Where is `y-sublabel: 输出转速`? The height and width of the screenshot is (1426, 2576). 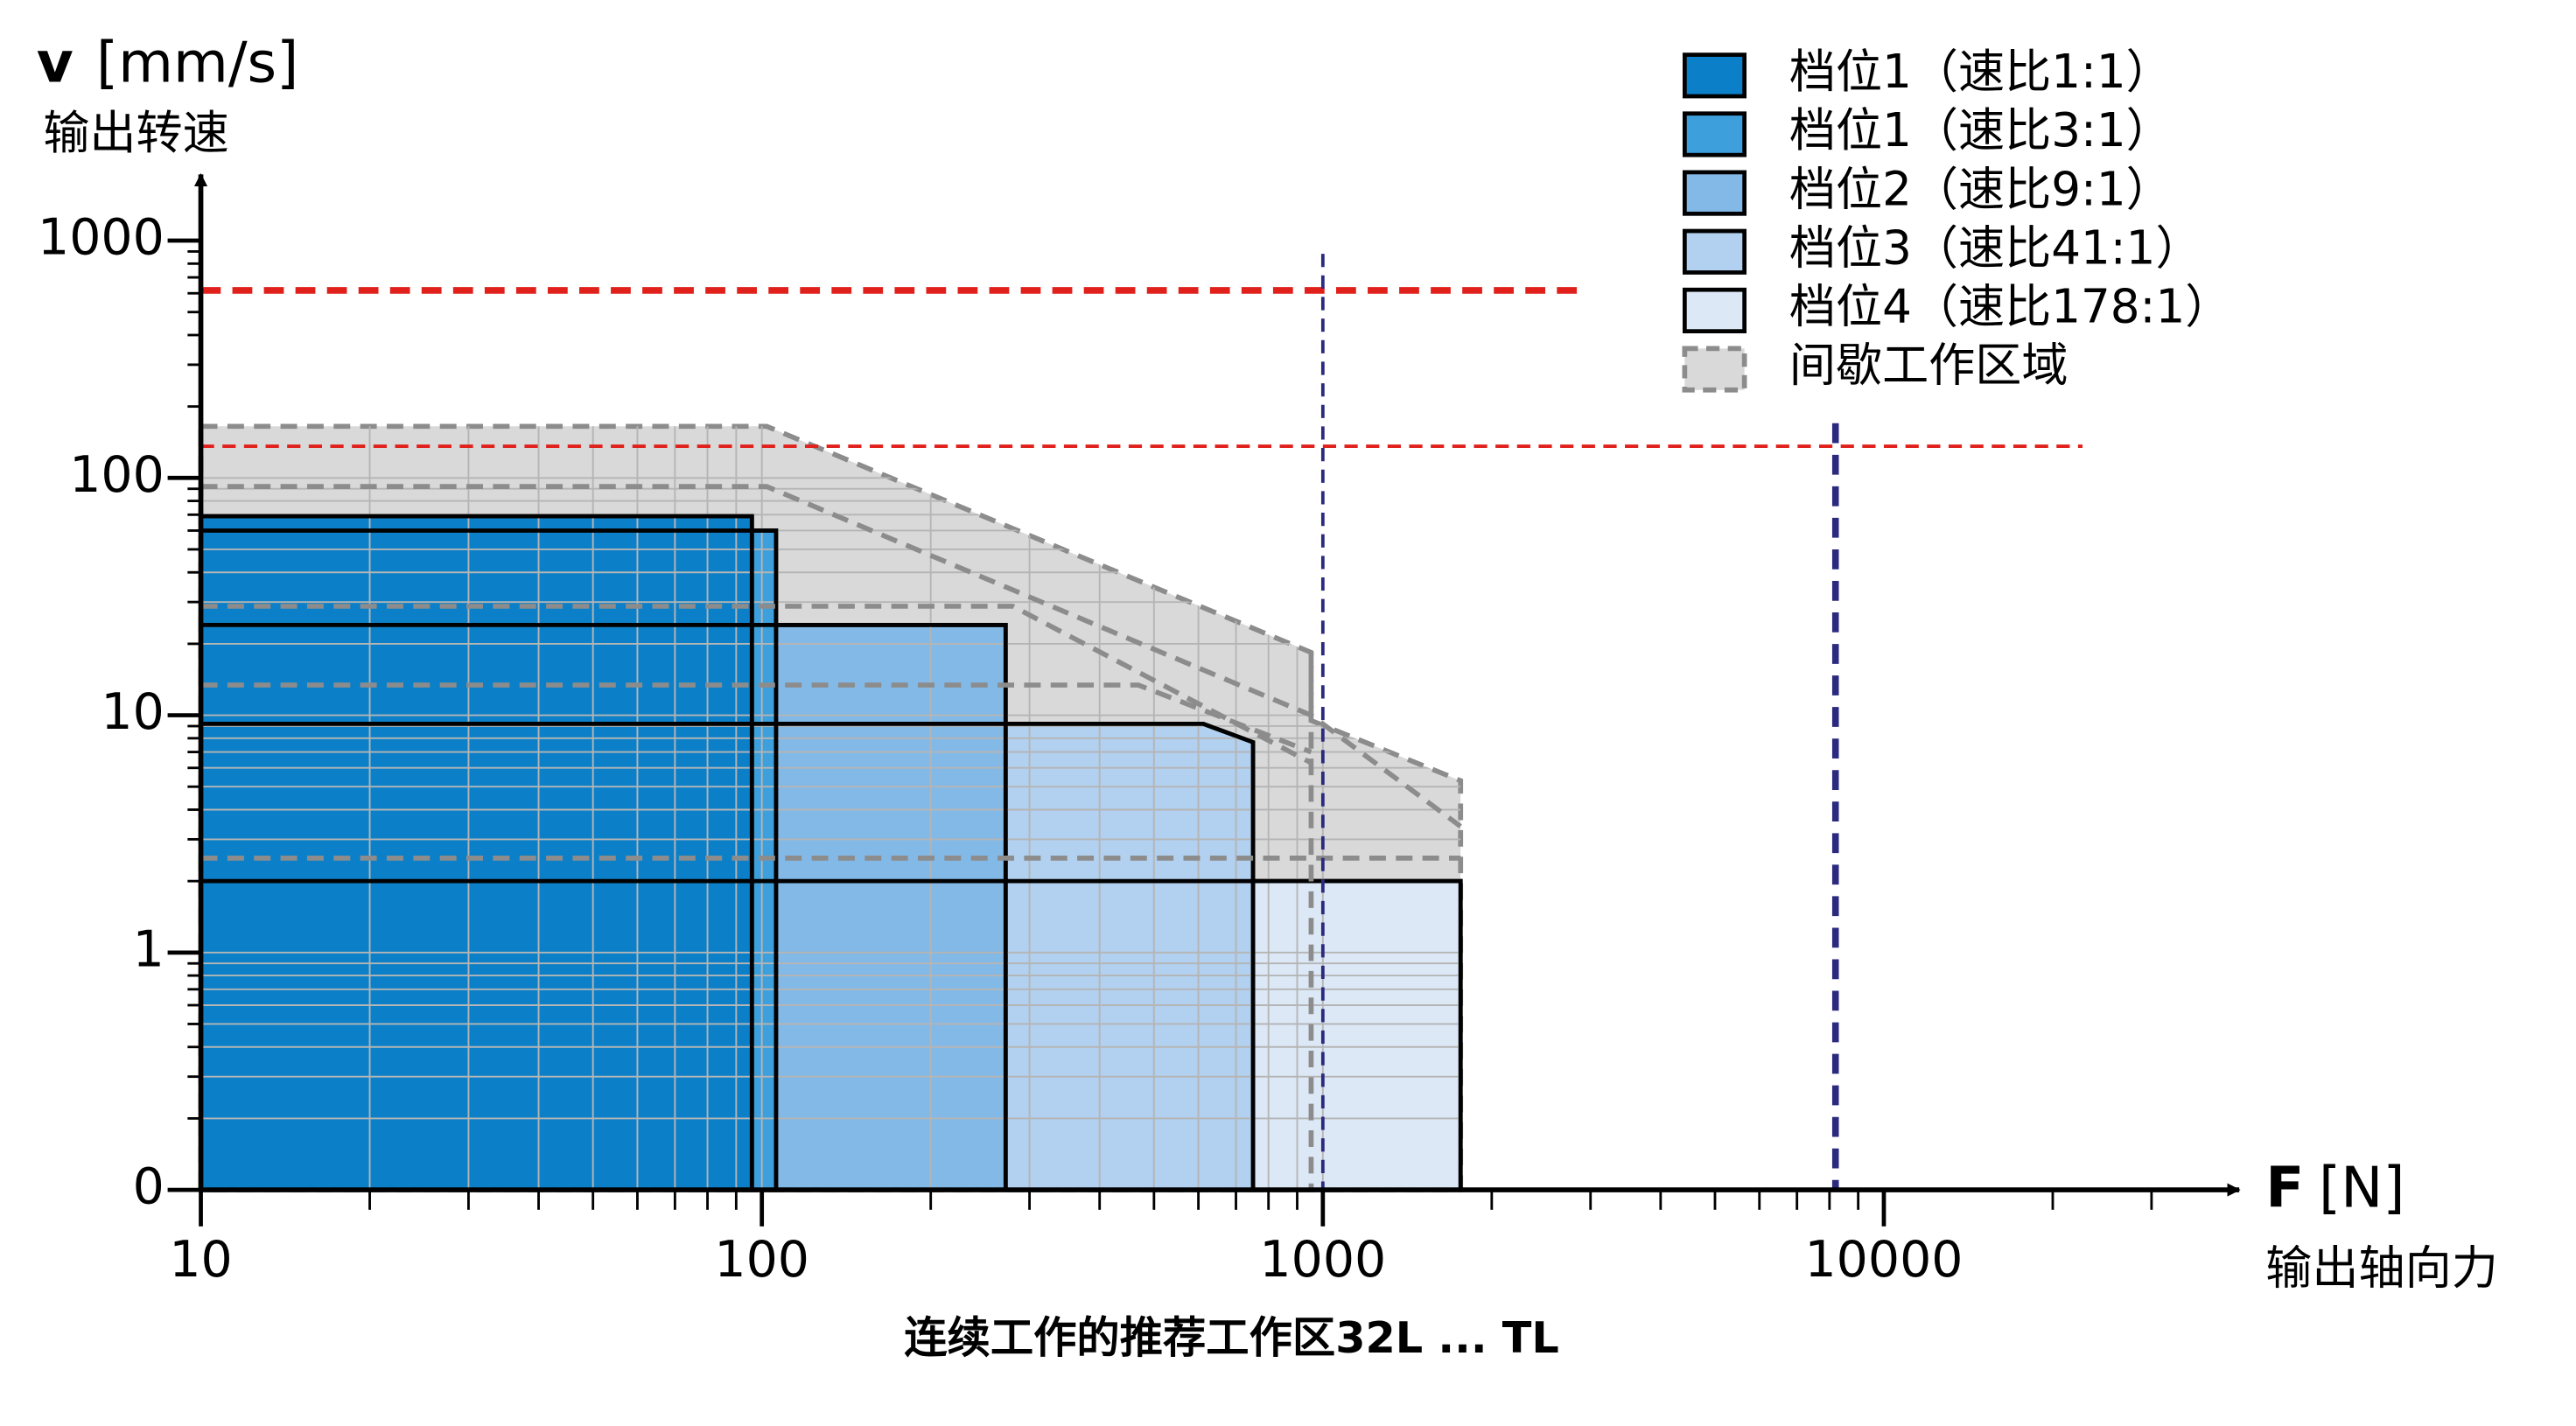 y-sublabel: 输出转速 is located at coordinates (135, 133).